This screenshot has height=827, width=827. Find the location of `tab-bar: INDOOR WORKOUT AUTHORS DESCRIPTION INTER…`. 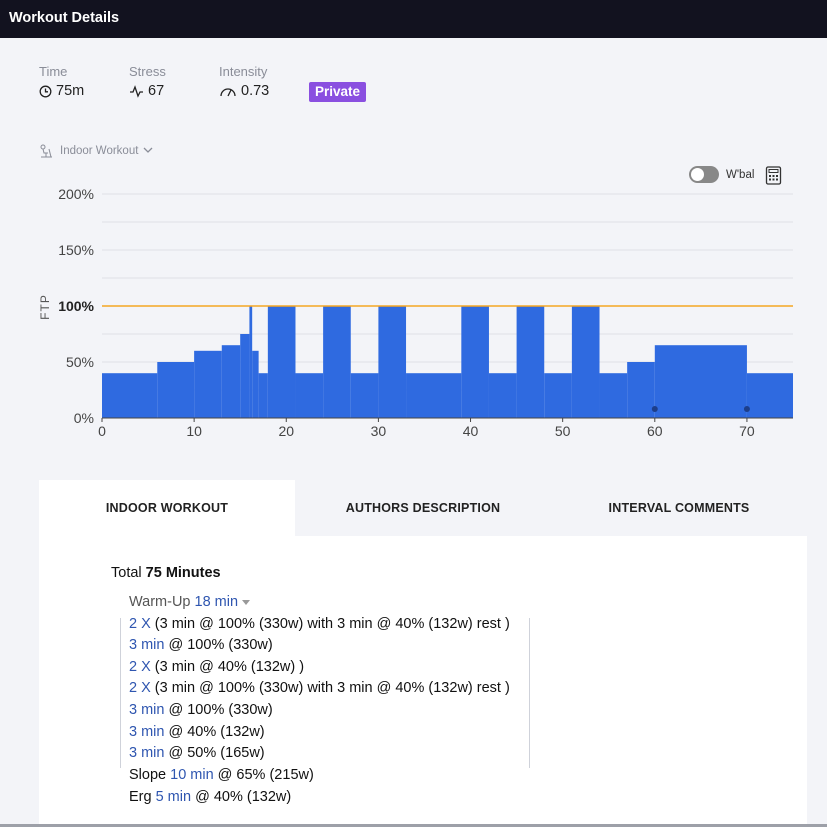

tab-bar: INDOOR WORKOUT AUTHORS DESCRIPTION INTER… is located at coordinates (423, 508).